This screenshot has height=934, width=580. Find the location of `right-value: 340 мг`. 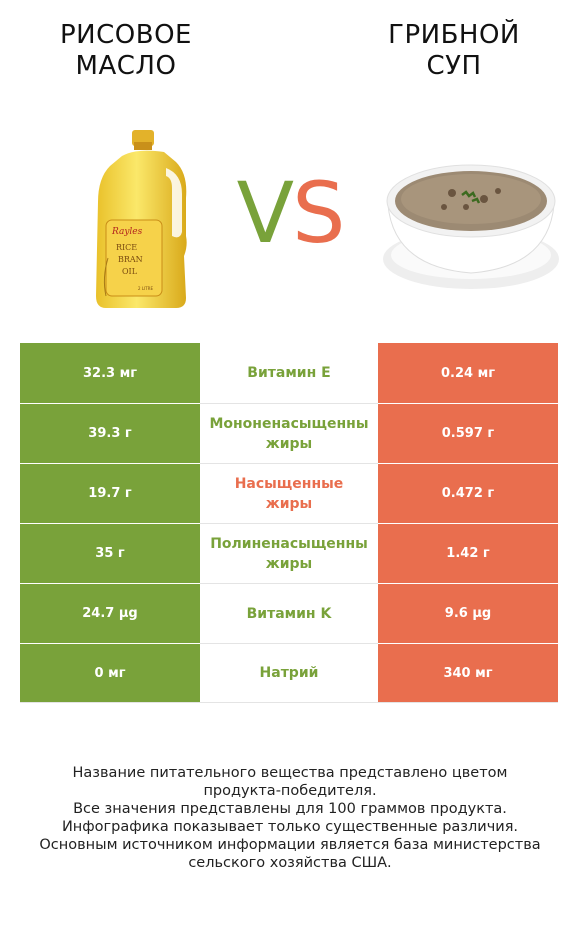

right-value: 340 мг is located at coordinates (468, 673).